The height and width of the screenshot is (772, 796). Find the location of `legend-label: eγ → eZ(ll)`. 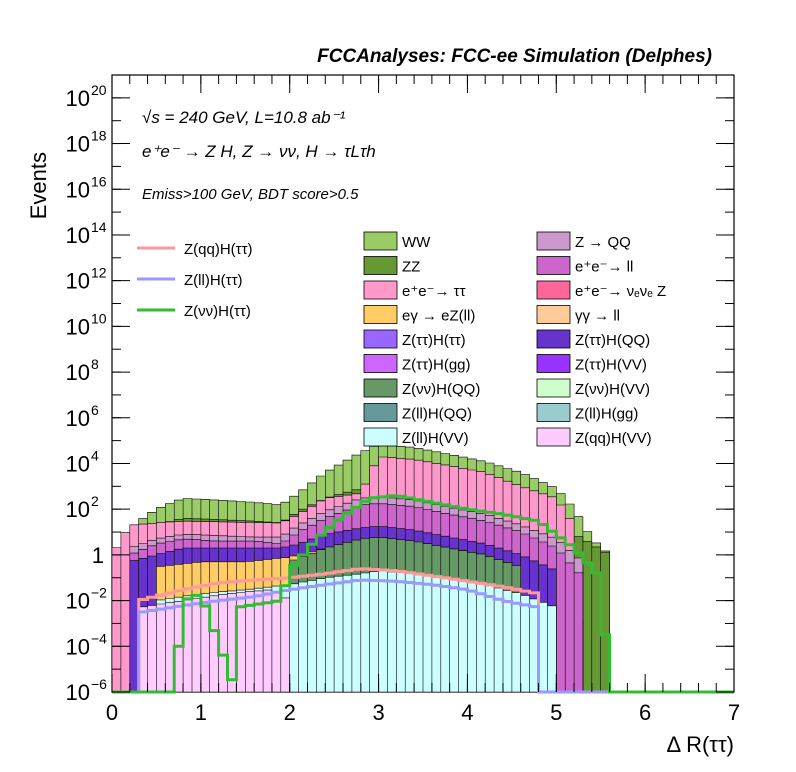

legend-label: eγ → eZ(ll) is located at coordinates (438, 316).